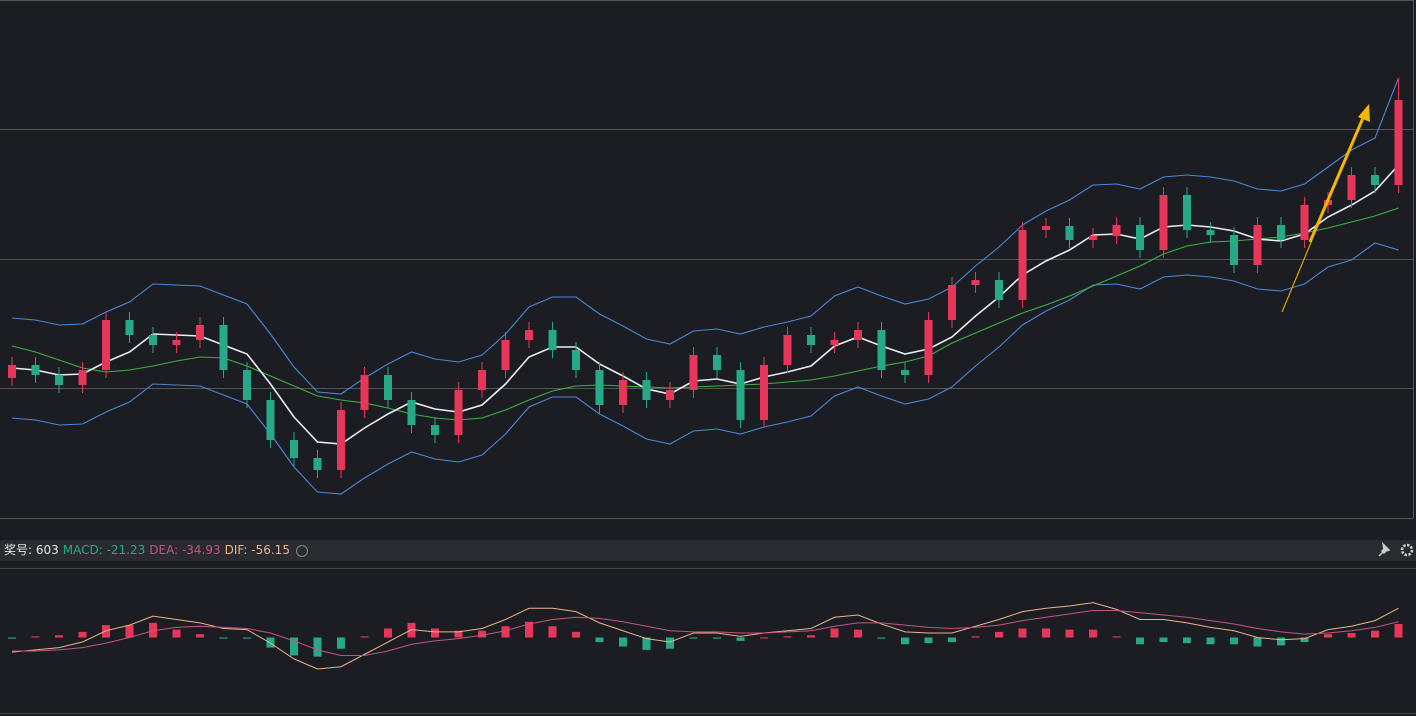  What do you see at coordinates (257, 550) in the screenshot?
I see `indicator-label: DIF: -56.15` at bounding box center [257, 550].